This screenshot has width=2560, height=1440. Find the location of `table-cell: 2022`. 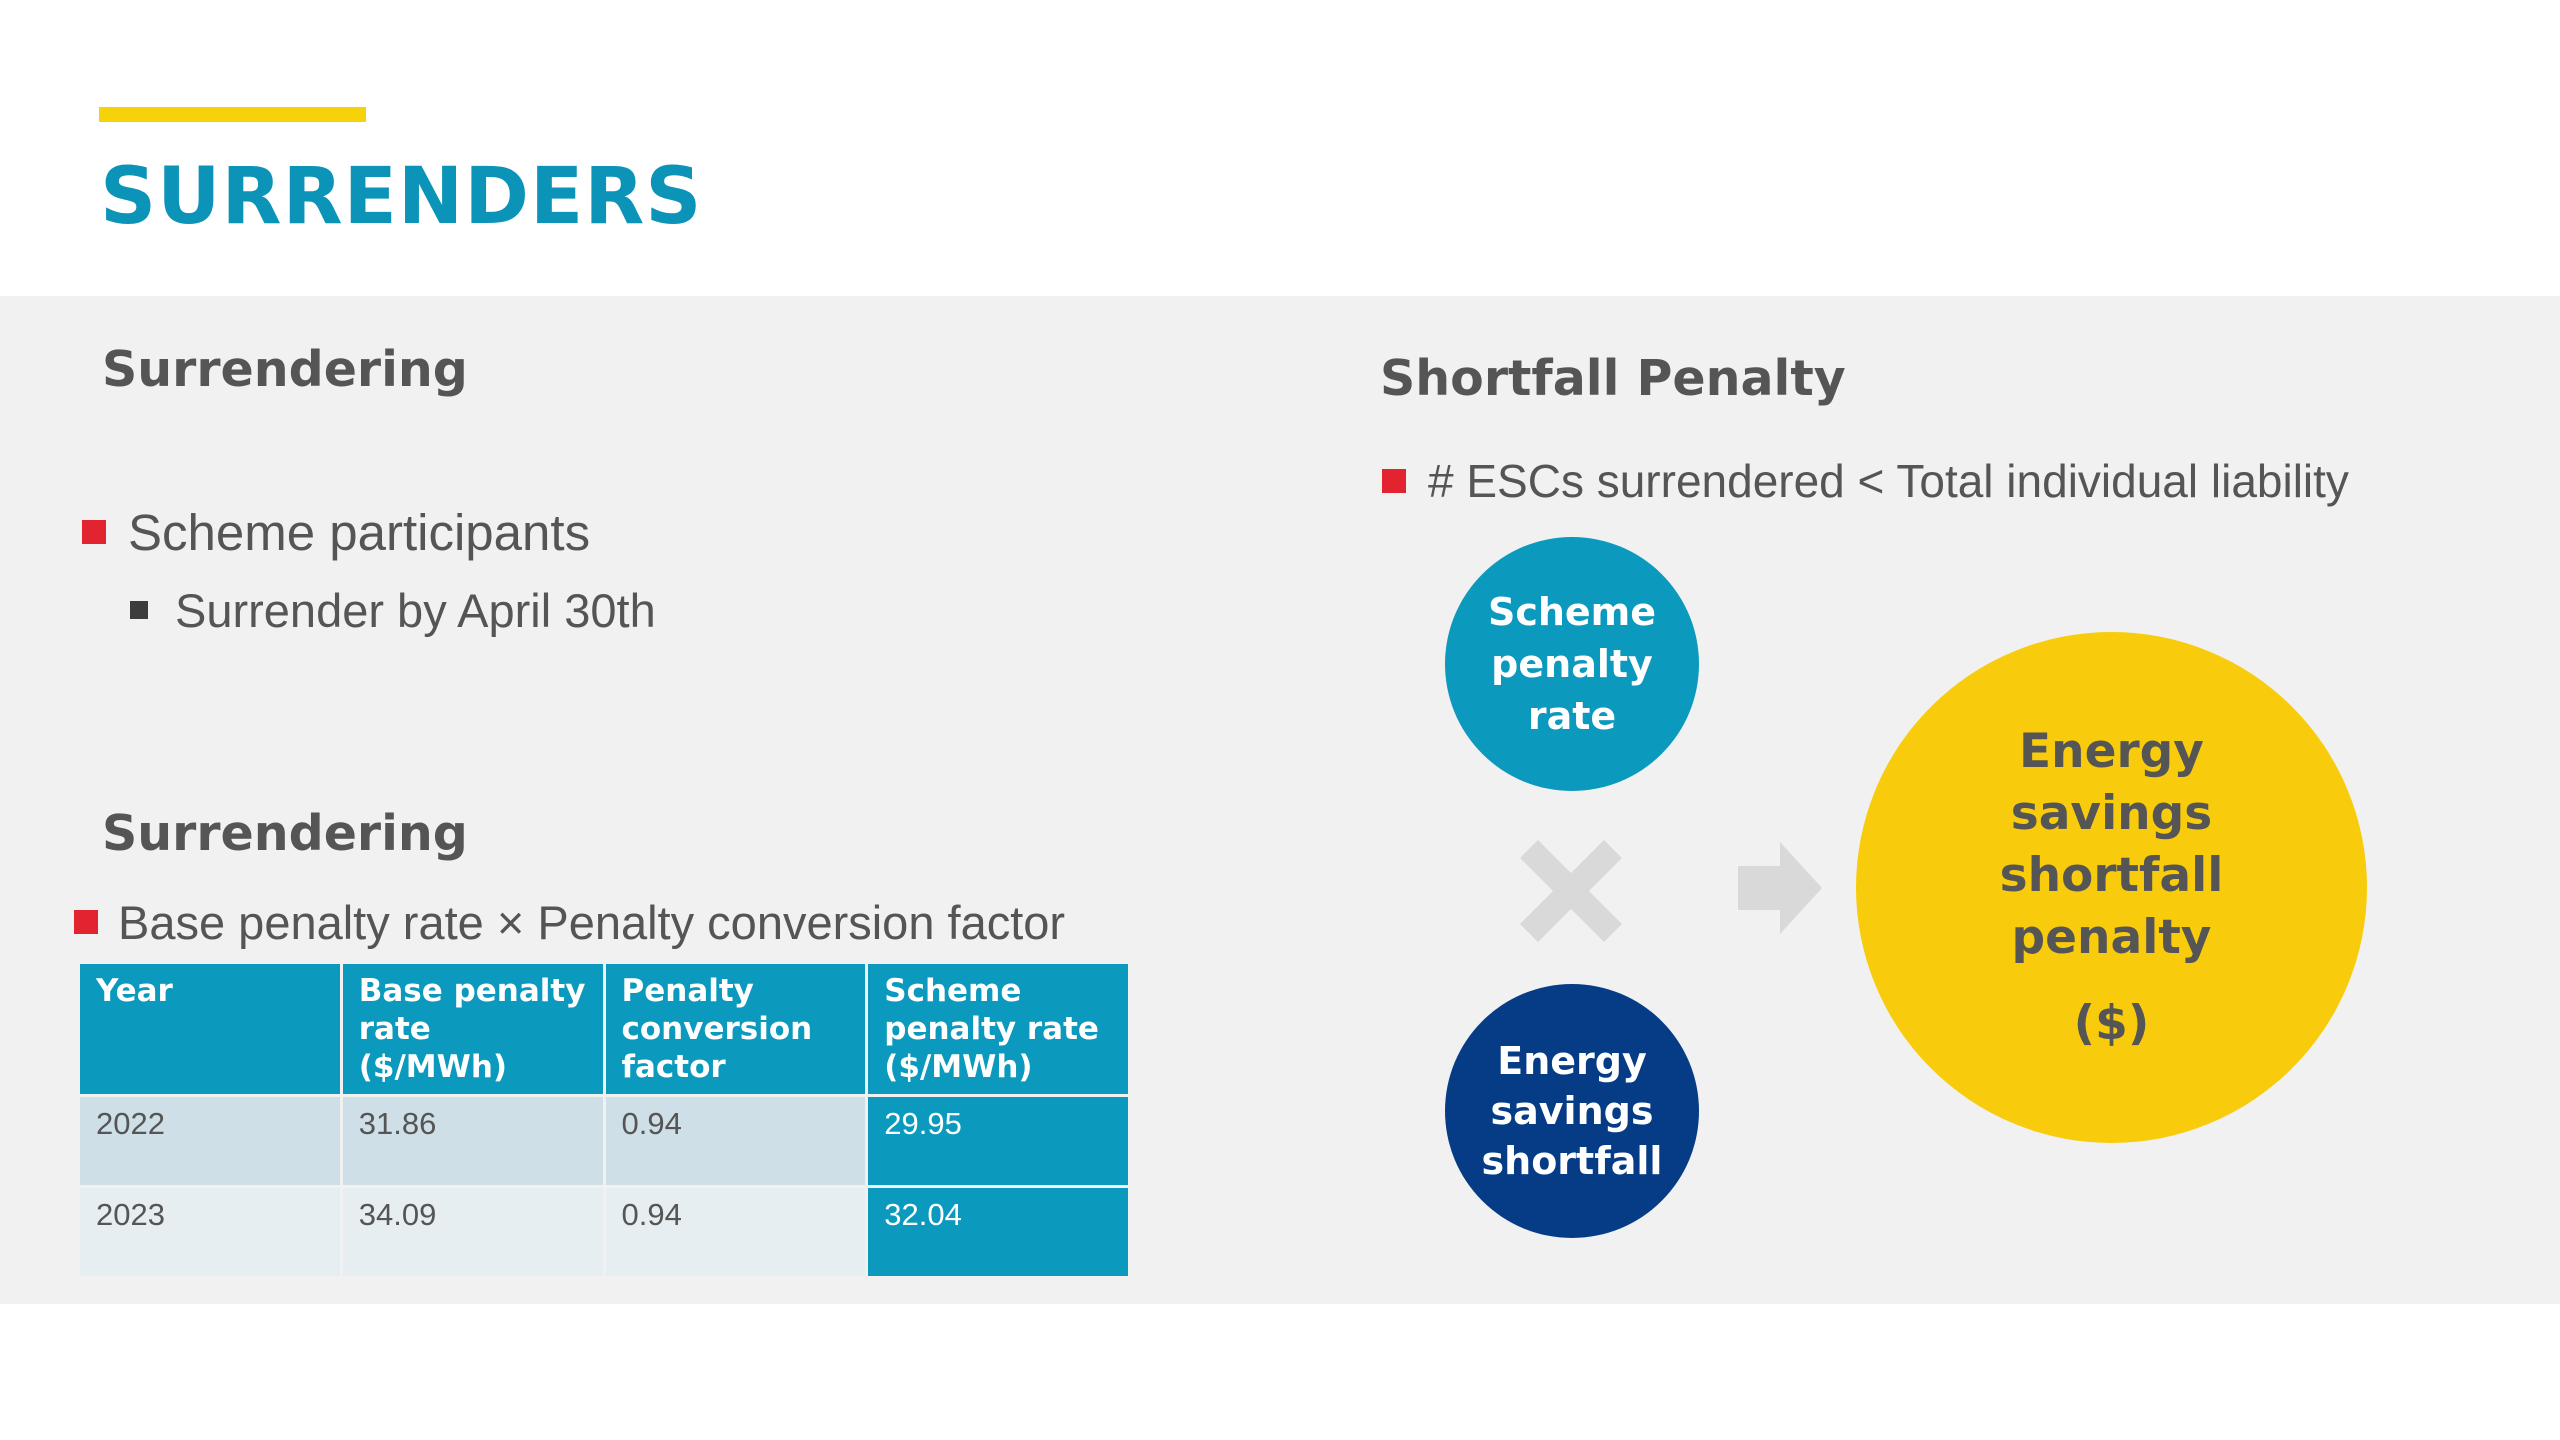

table-cell: 2022 is located at coordinates (210, 1141).